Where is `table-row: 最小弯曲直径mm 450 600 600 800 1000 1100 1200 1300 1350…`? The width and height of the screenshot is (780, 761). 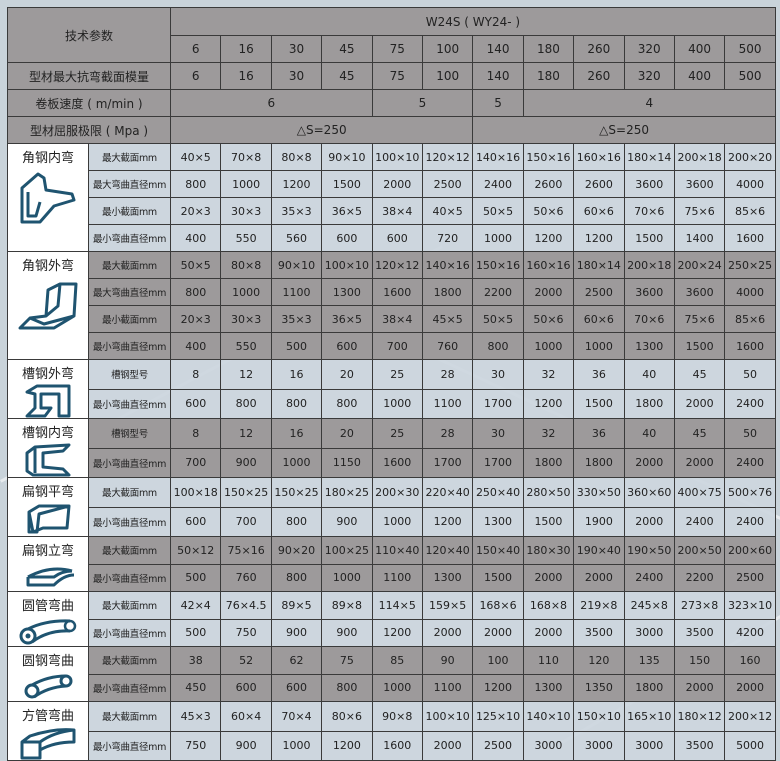
table-row: 最小弯曲直径mm 450 600 600 800 1000 1100 1200 1300 1350… is located at coordinates (392, 687).